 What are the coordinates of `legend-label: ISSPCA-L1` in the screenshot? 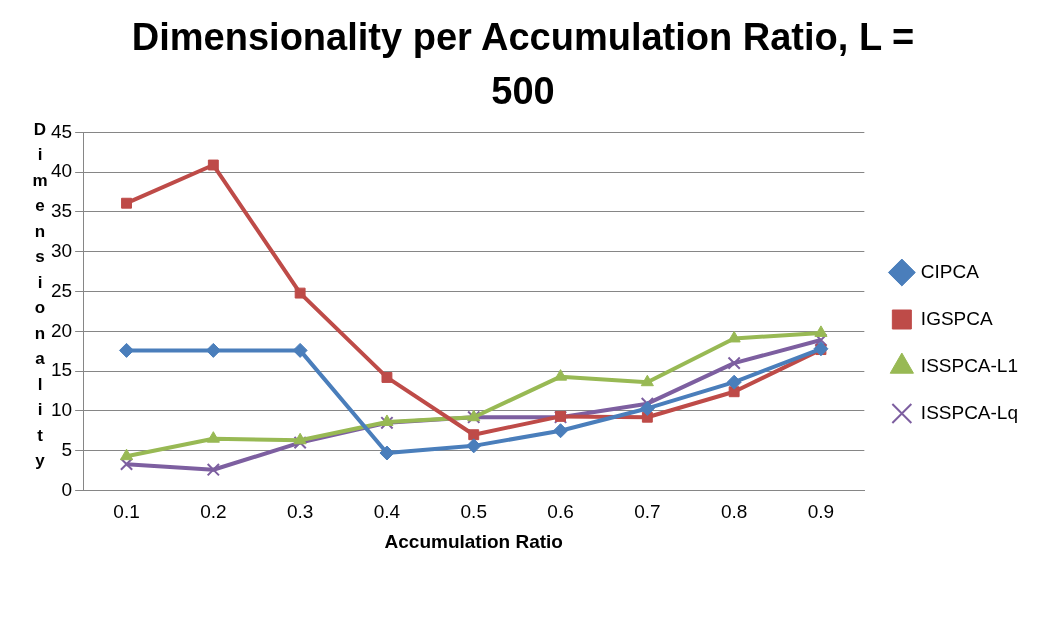 It's located at (969, 365).